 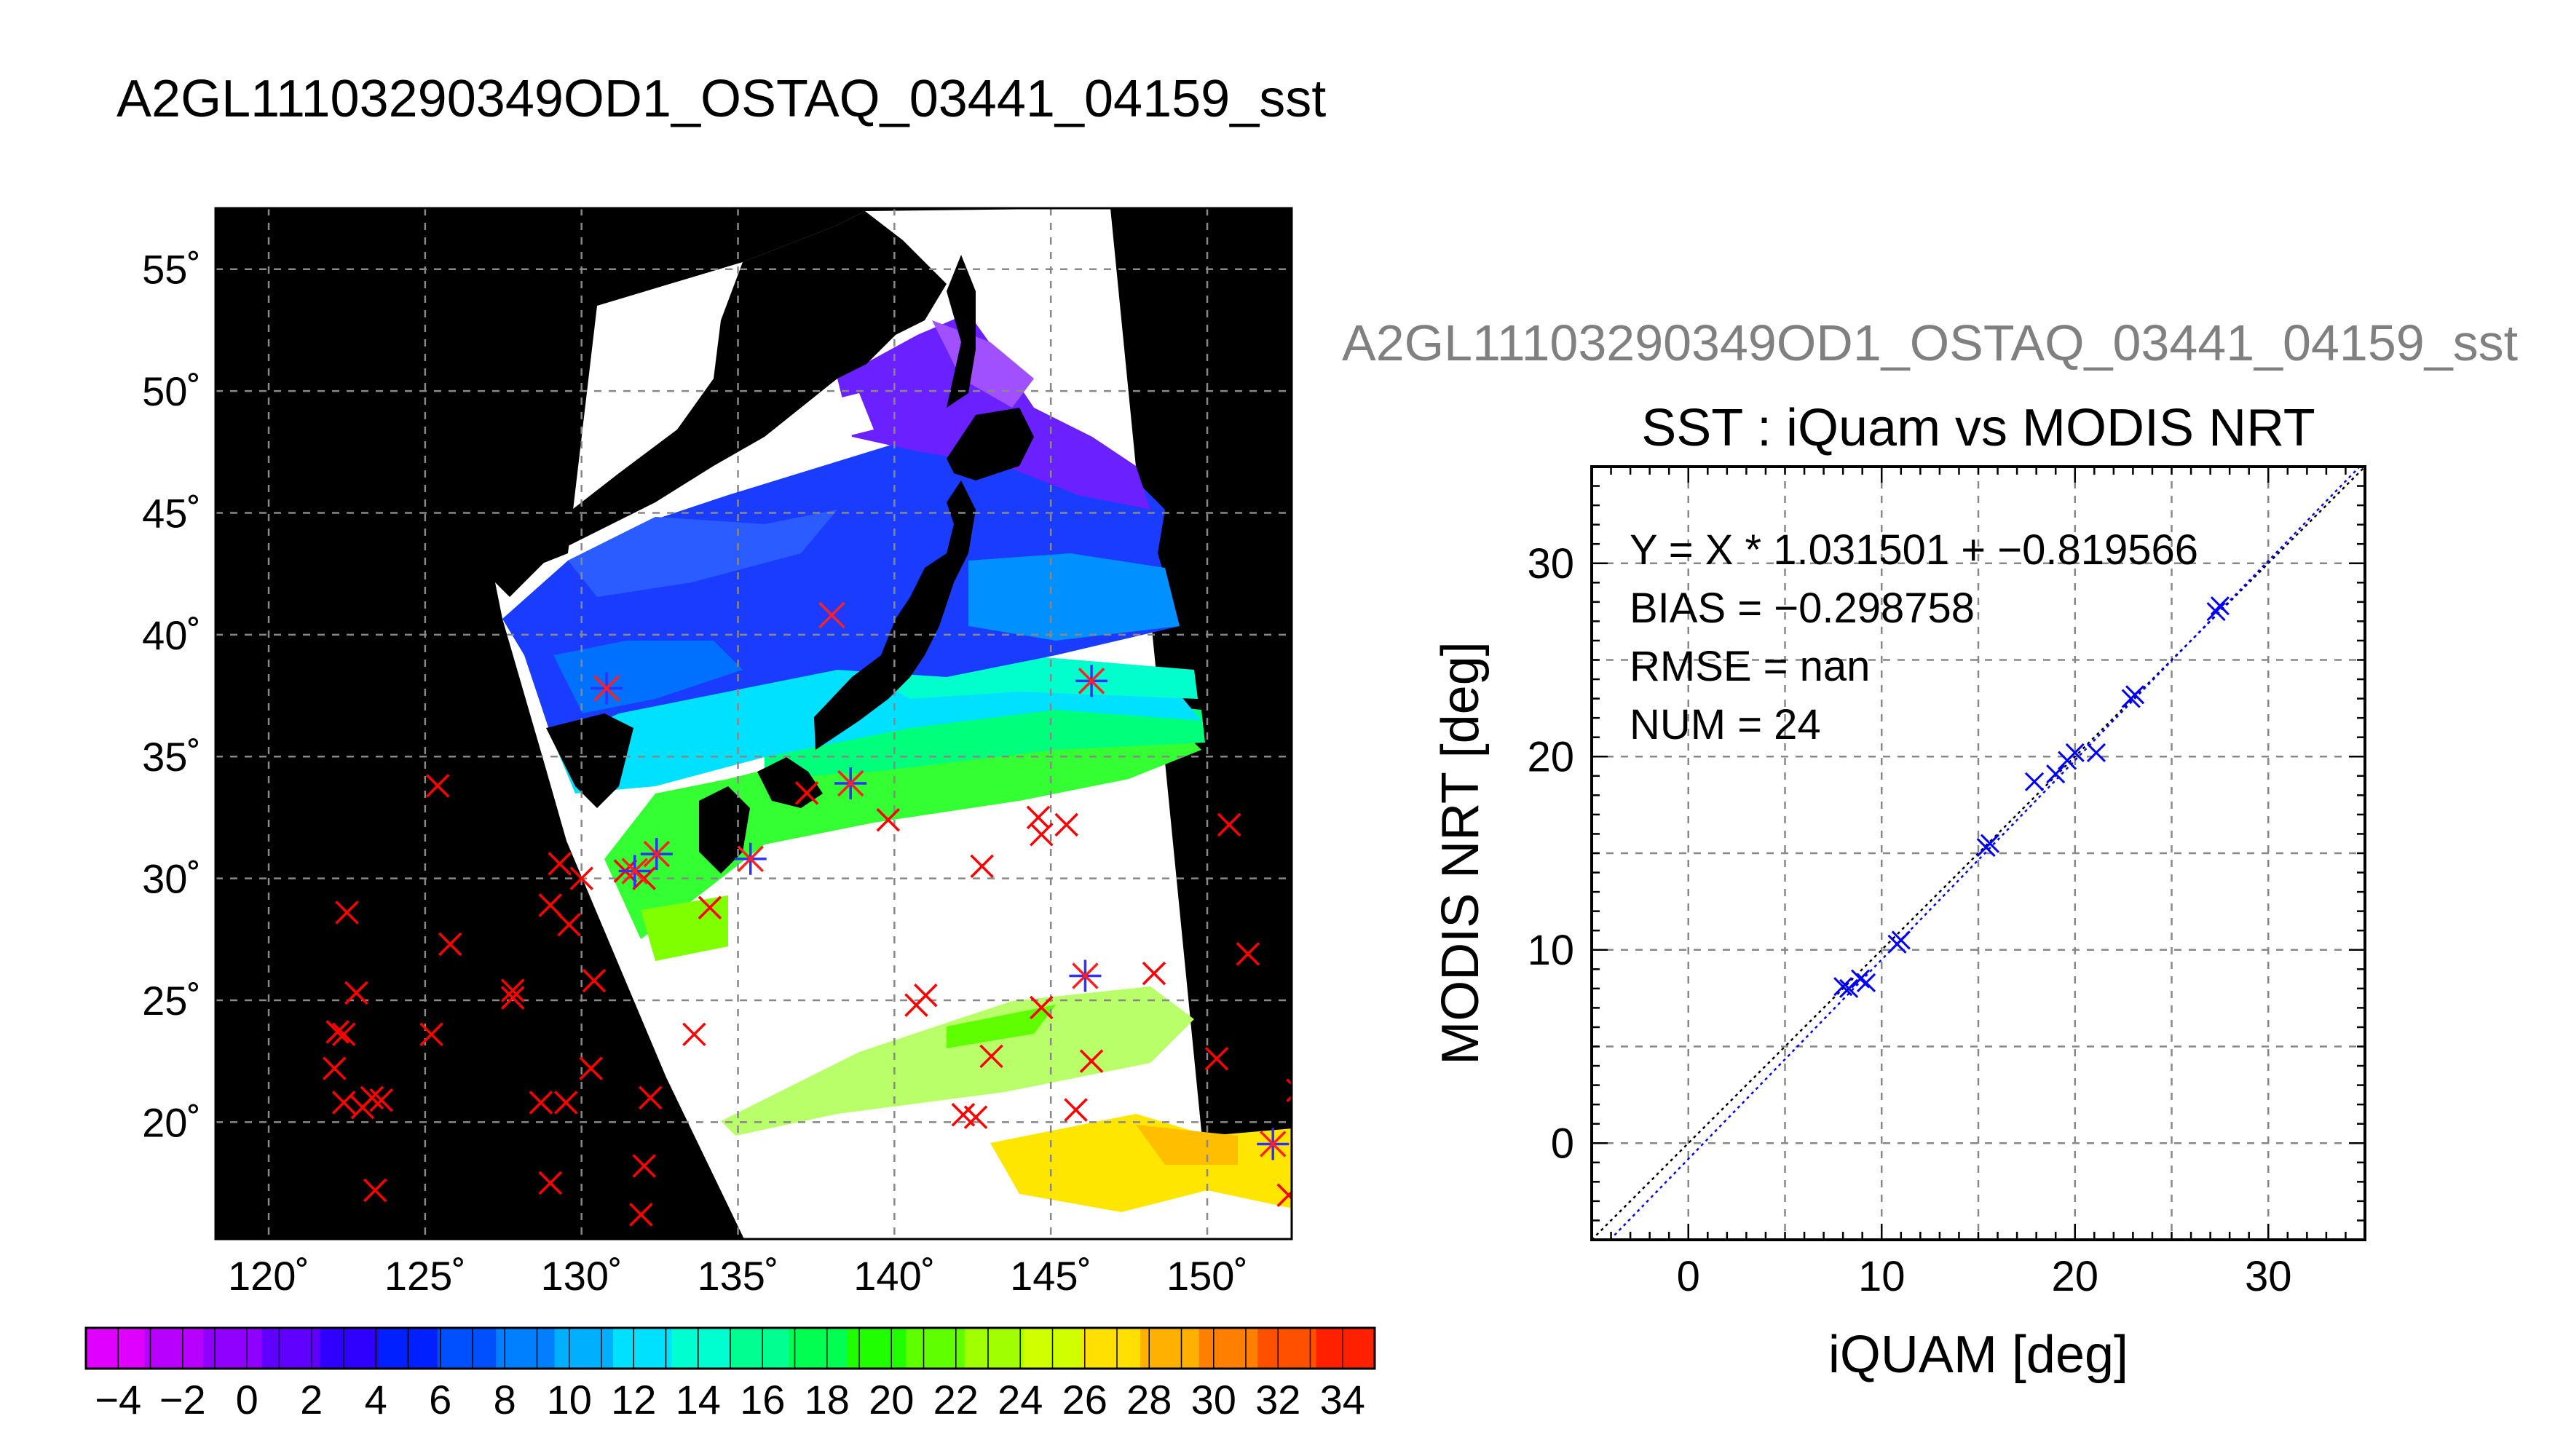 I want to click on longitude-tick-label: 135˚, so click(x=737, y=1276).